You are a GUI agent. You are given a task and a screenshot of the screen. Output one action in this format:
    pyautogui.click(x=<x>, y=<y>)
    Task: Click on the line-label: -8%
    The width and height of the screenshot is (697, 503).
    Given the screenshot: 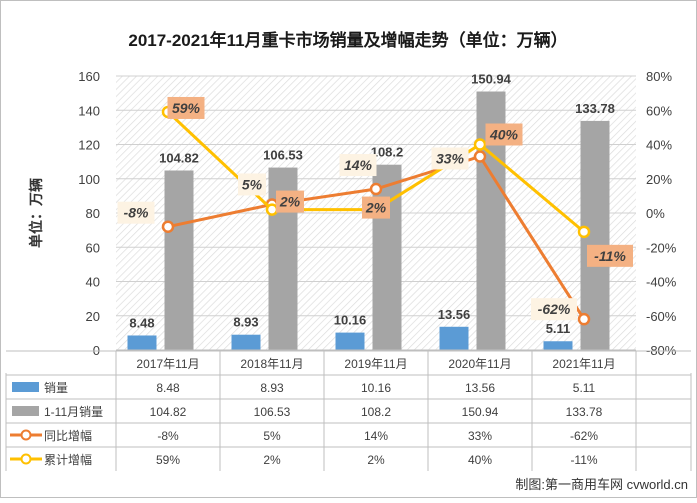 What is the action you would take?
    pyautogui.click(x=136, y=213)
    